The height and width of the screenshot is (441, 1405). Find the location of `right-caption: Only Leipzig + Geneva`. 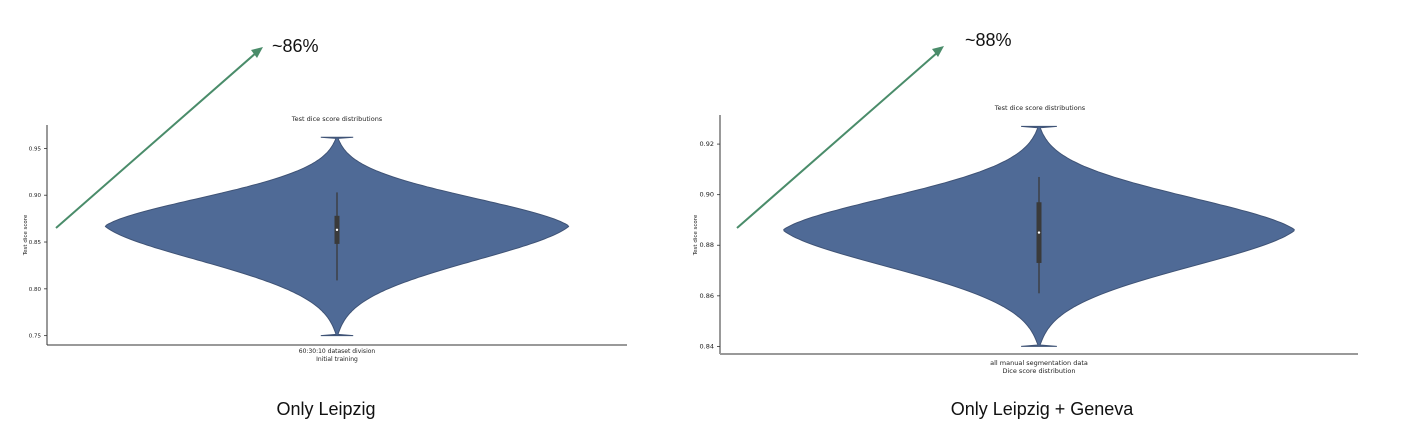

right-caption: Only Leipzig + Geneva is located at coordinates (1043, 409).